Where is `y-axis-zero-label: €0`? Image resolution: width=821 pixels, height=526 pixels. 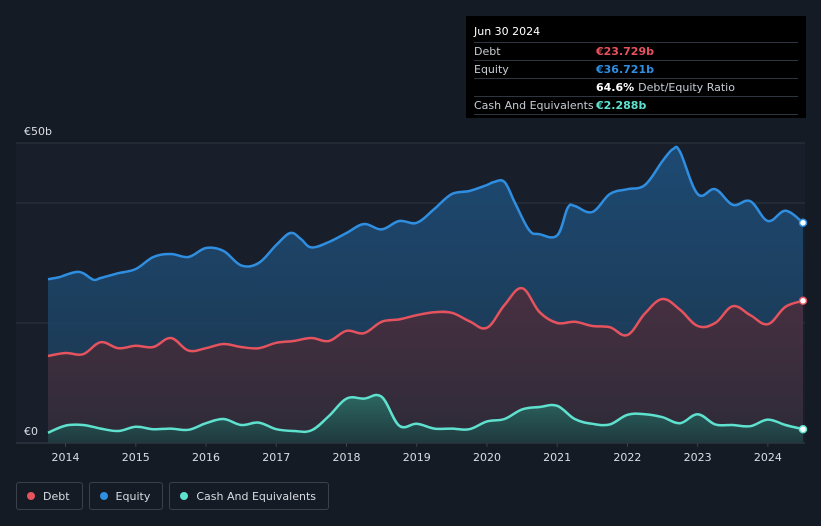
y-axis-zero-label: €0 is located at coordinates (31, 431).